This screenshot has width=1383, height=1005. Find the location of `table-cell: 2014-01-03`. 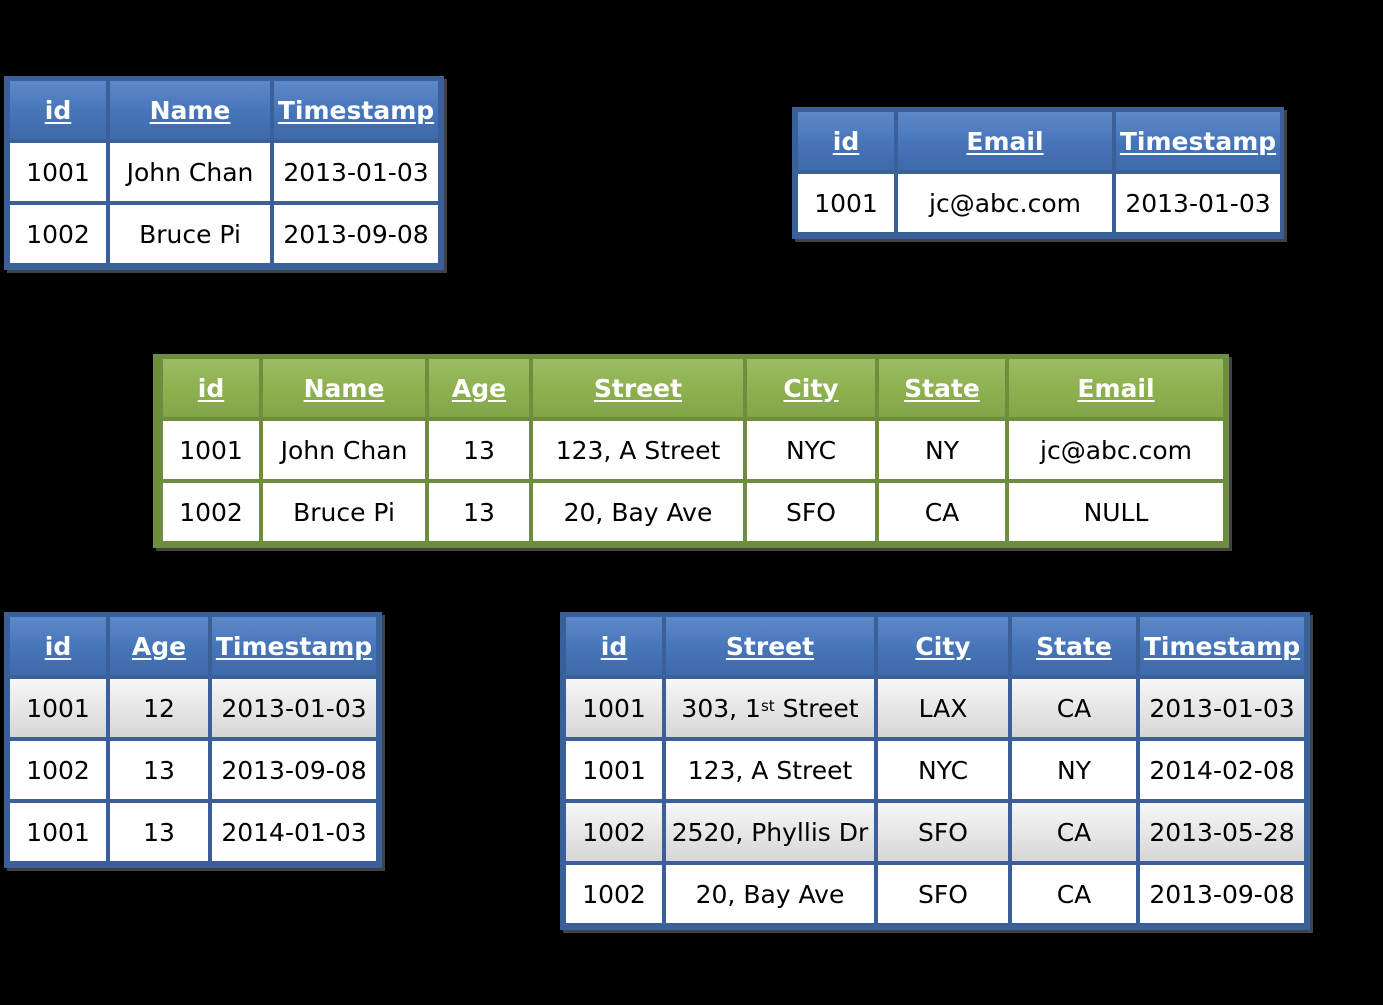

table-cell: 2014-01-03 is located at coordinates (294, 832).